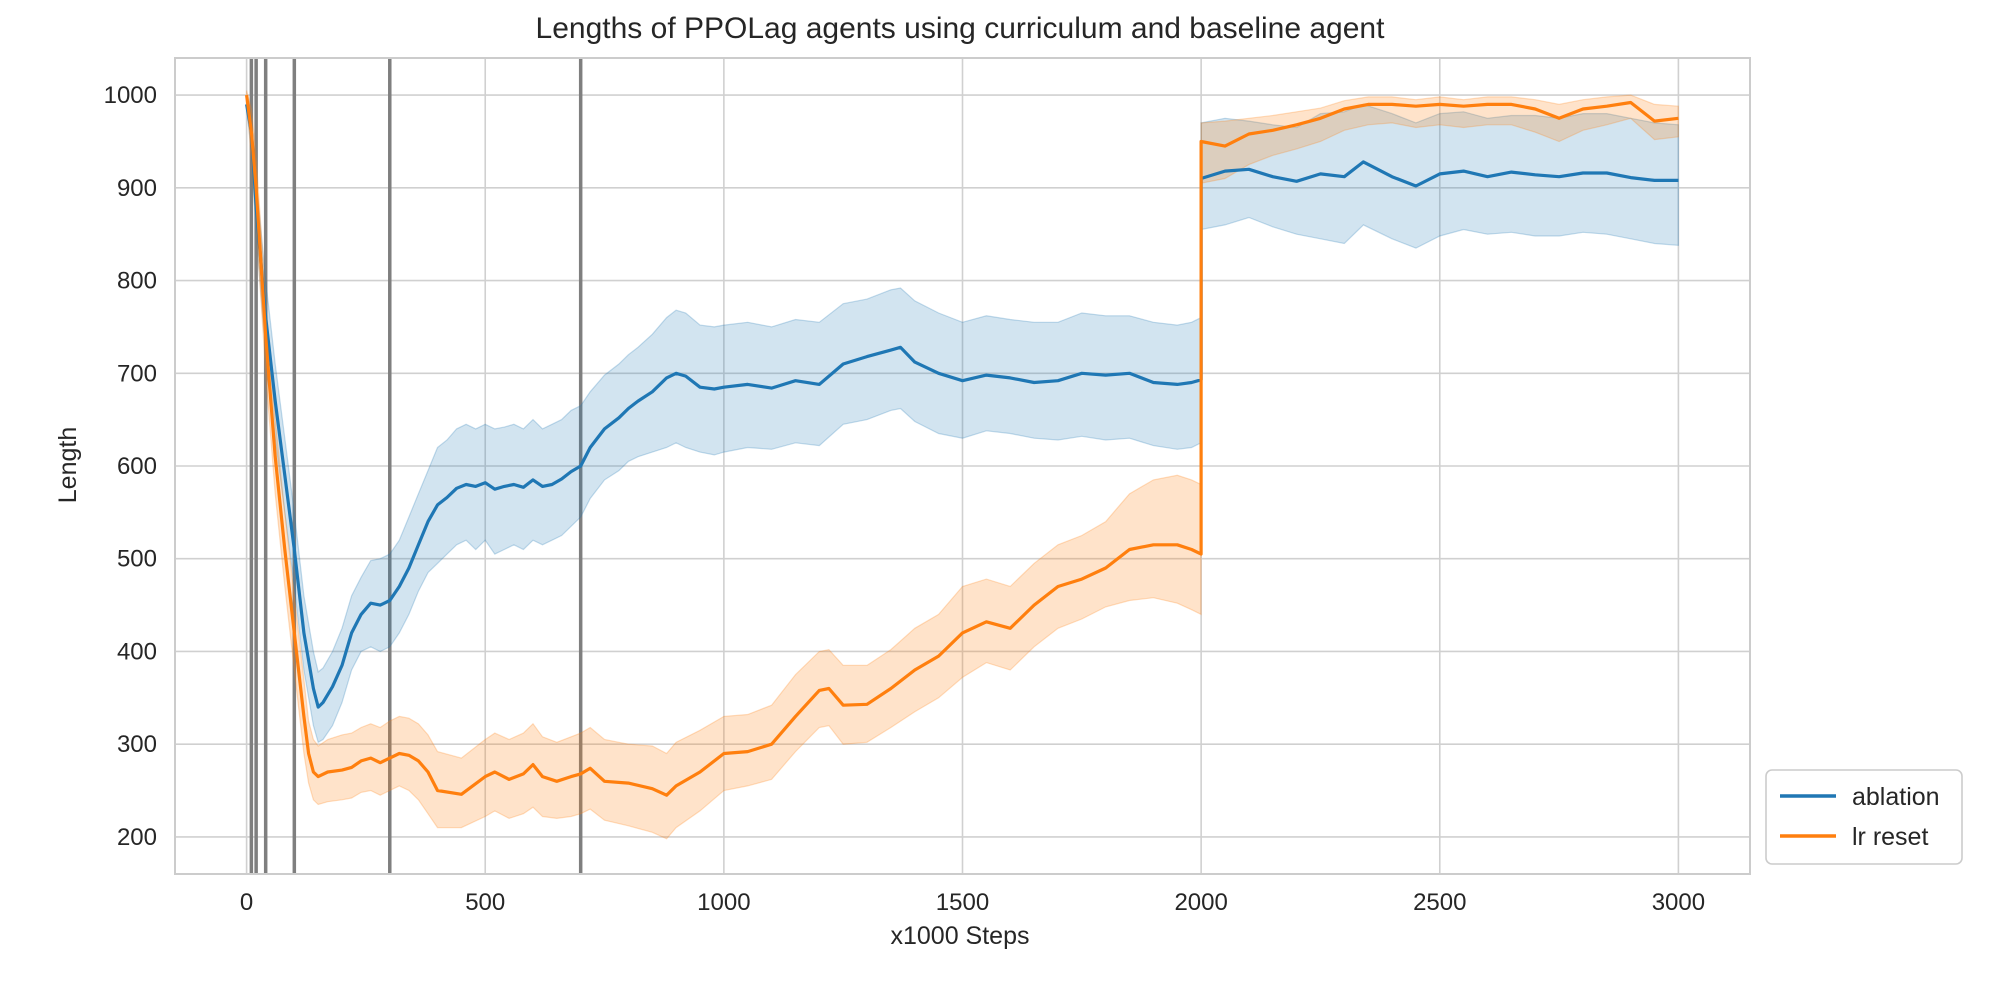 This screenshot has width=2000, height=1000. Describe the element at coordinates (1896, 797) in the screenshot. I see `legend-label-ablation: ablation` at that location.